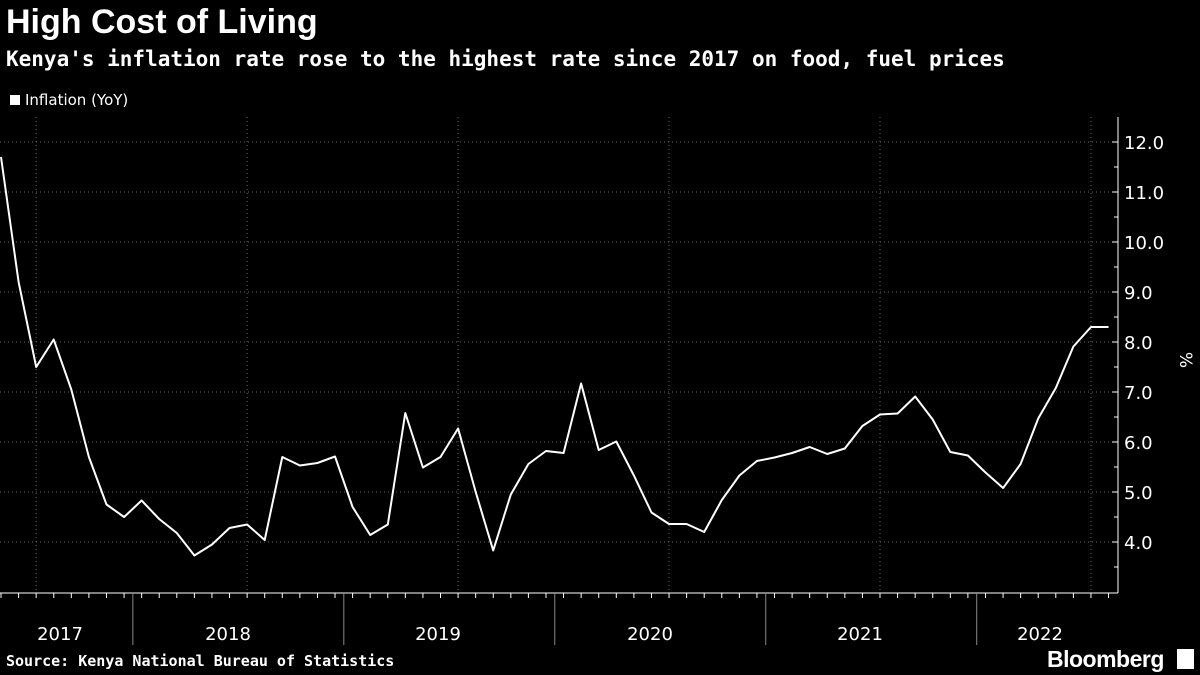 This screenshot has height=675, width=1200. What do you see at coordinates (1138, 493) in the screenshot?
I see `y-tick-label: 5.0` at bounding box center [1138, 493].